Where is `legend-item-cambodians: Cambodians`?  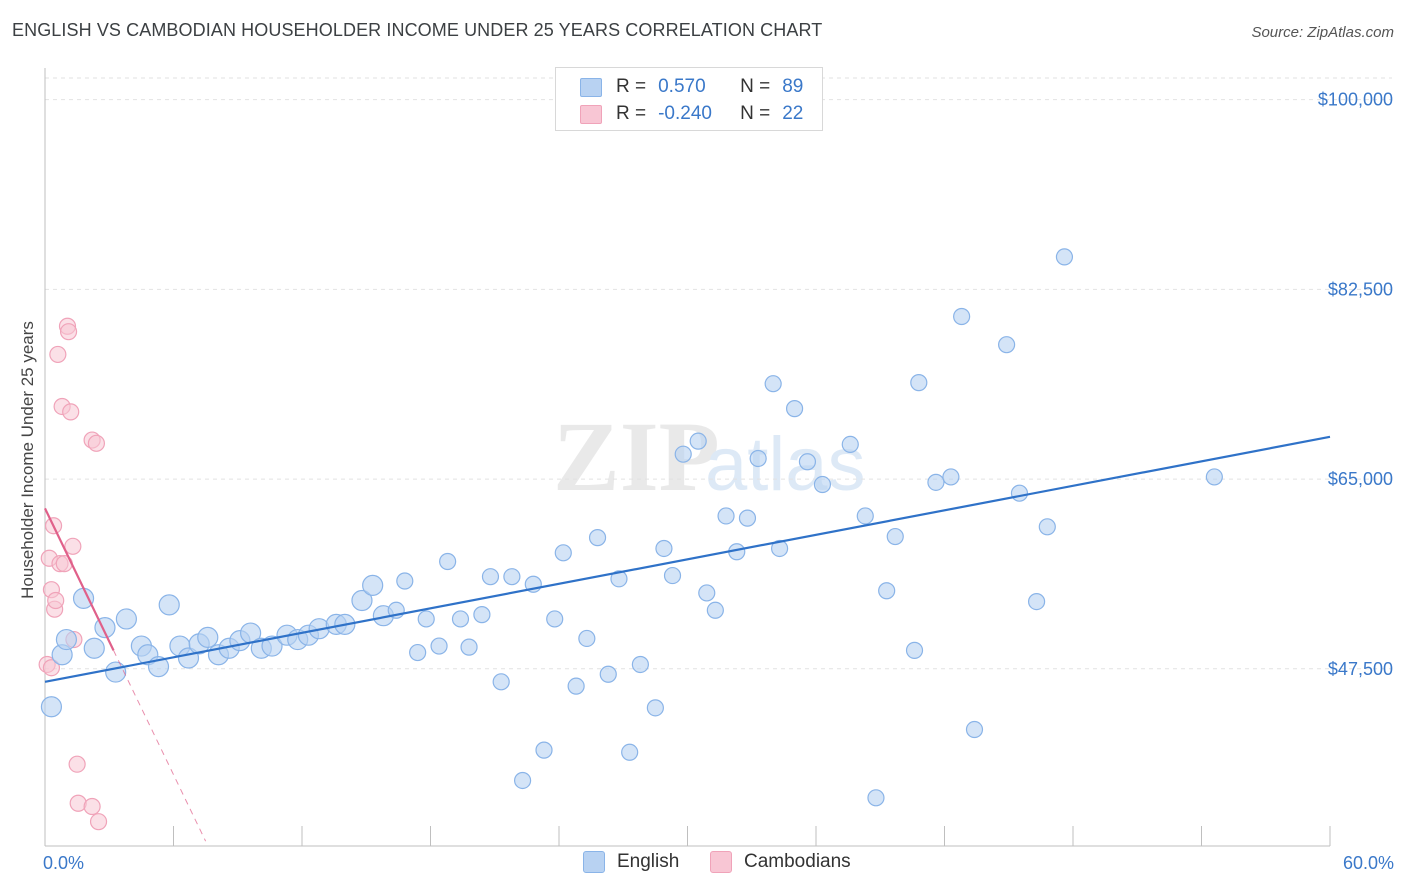 legend-item-cambodians: Cambodians is located at coordinates (780, 862).